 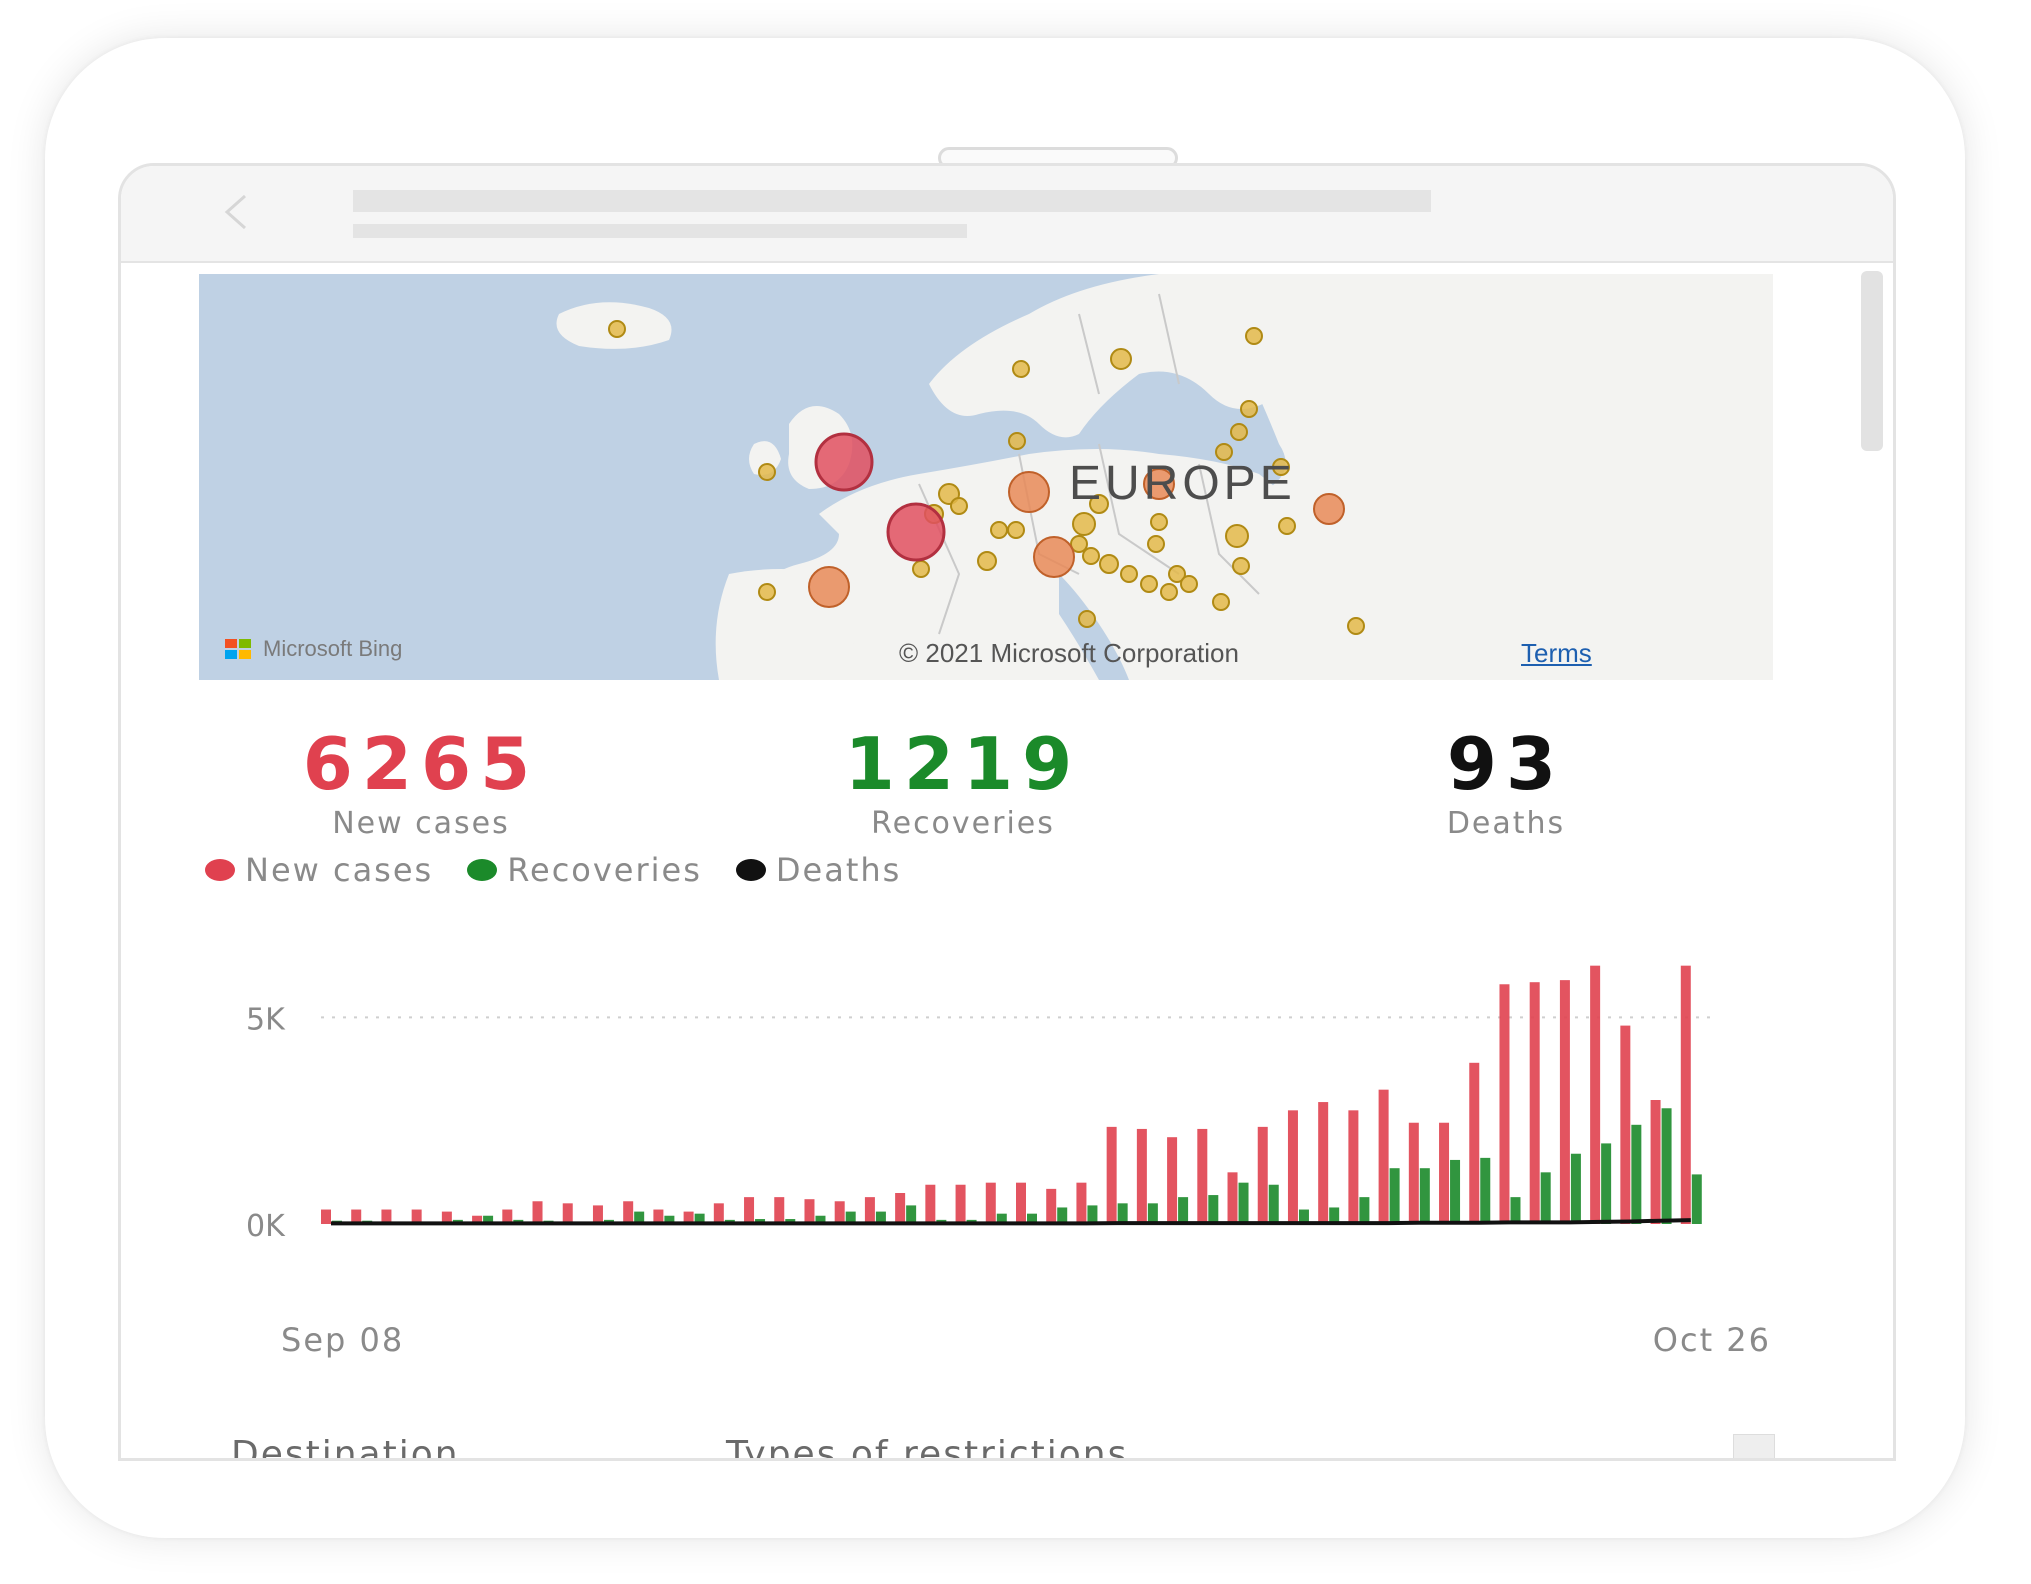 I want to click on kpi-label: New cases, so click(x=421, y=823).